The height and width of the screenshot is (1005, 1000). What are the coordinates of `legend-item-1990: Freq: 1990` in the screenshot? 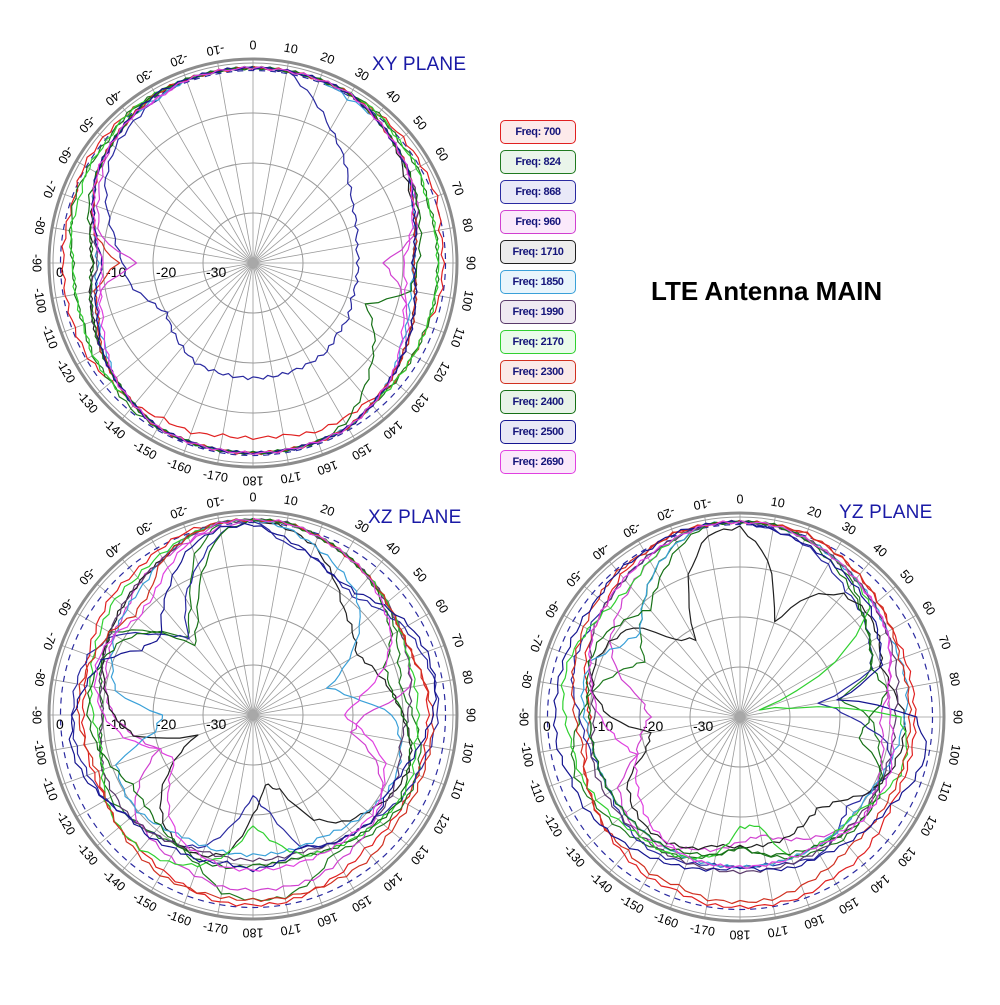 It's located at (538, 312).